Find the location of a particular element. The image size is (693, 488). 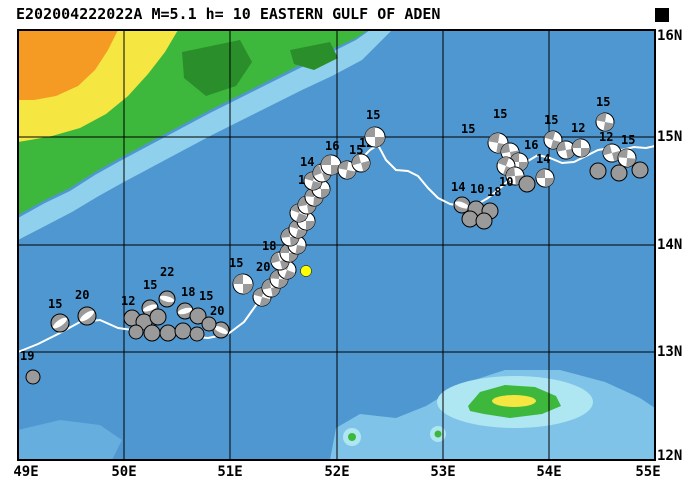

depth-label: 22 is located at coordinates (167, 272).